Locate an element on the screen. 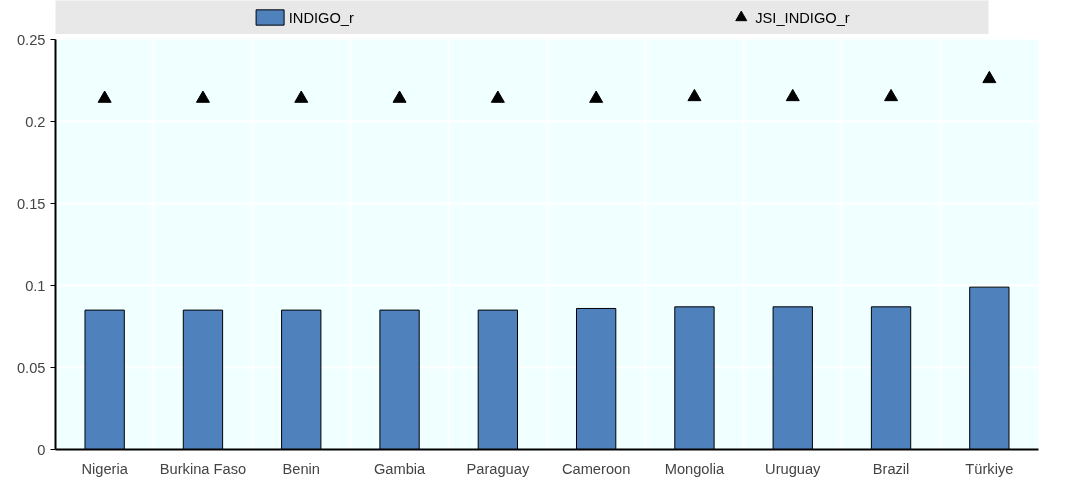 The width and height of the screenshot is (1067, 493). x-tick-label: Benin is located at coordinates (301, 468).